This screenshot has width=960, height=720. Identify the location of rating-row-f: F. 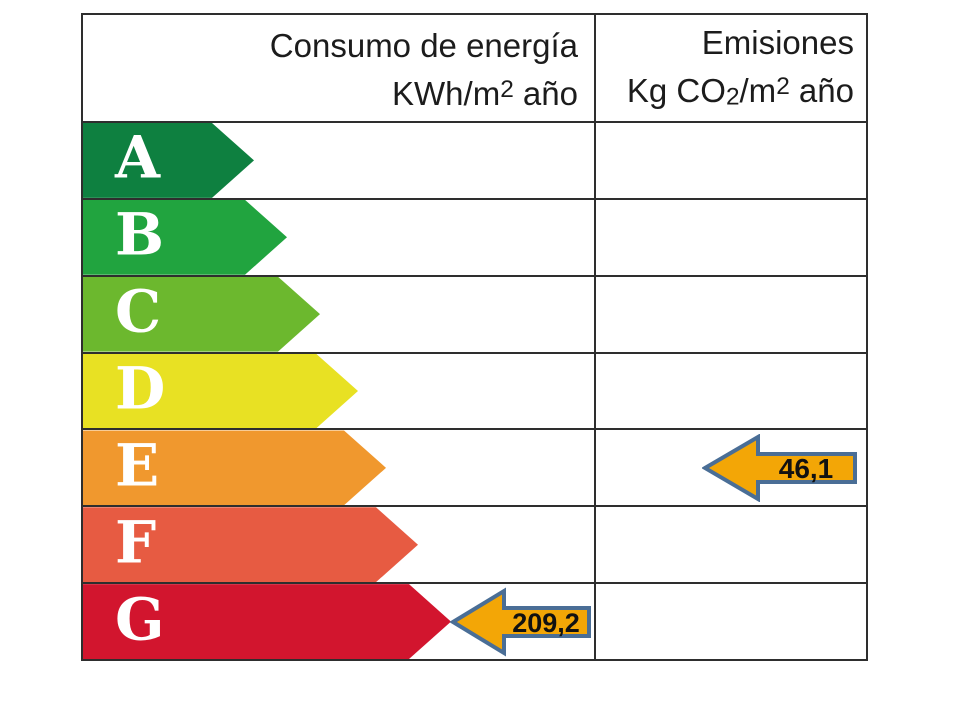
(474, 544).